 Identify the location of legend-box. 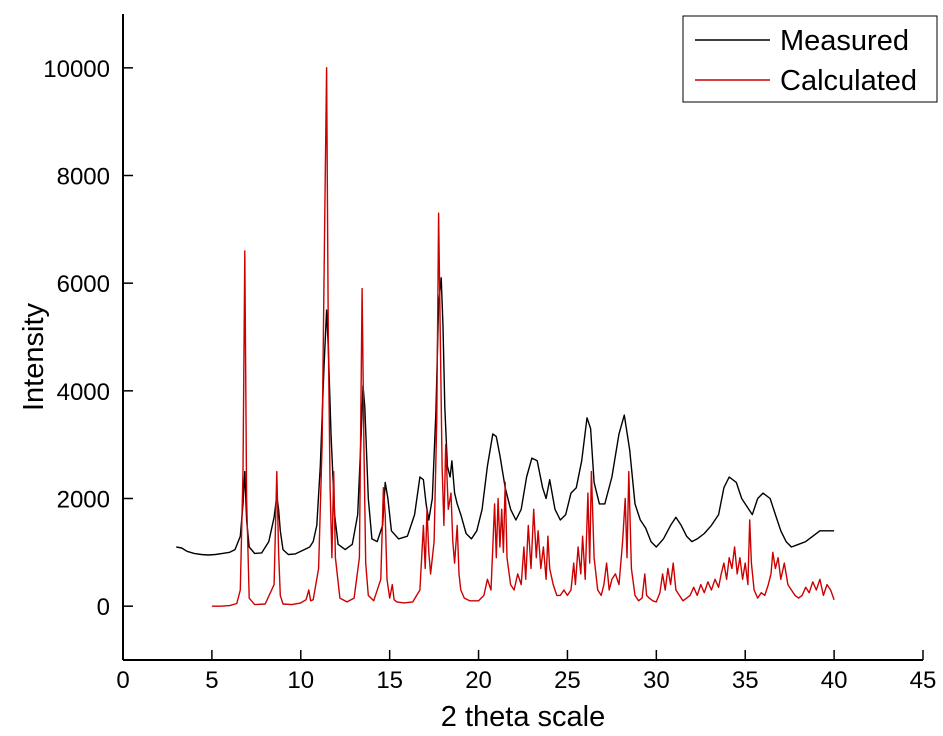
(810, 59).